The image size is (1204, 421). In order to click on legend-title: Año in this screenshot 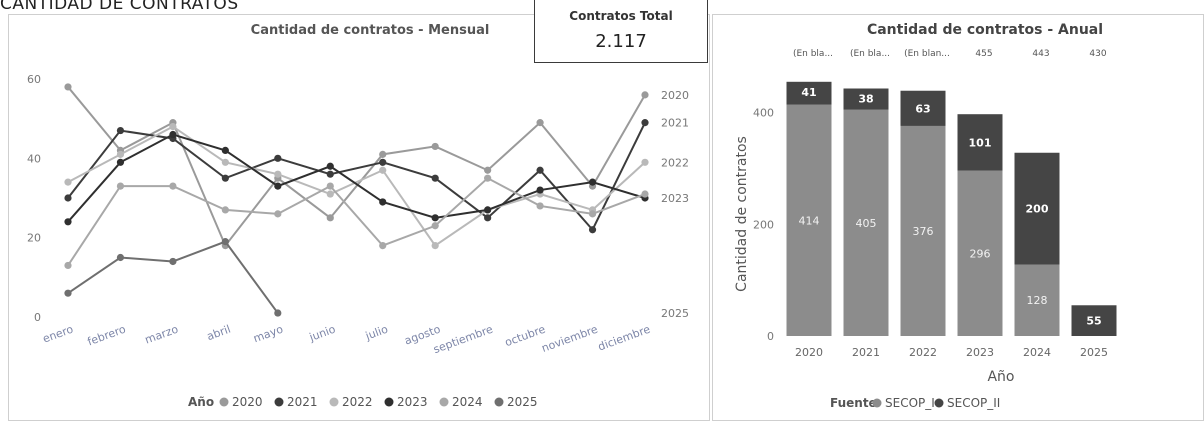, I will do `click(201, 402)`.